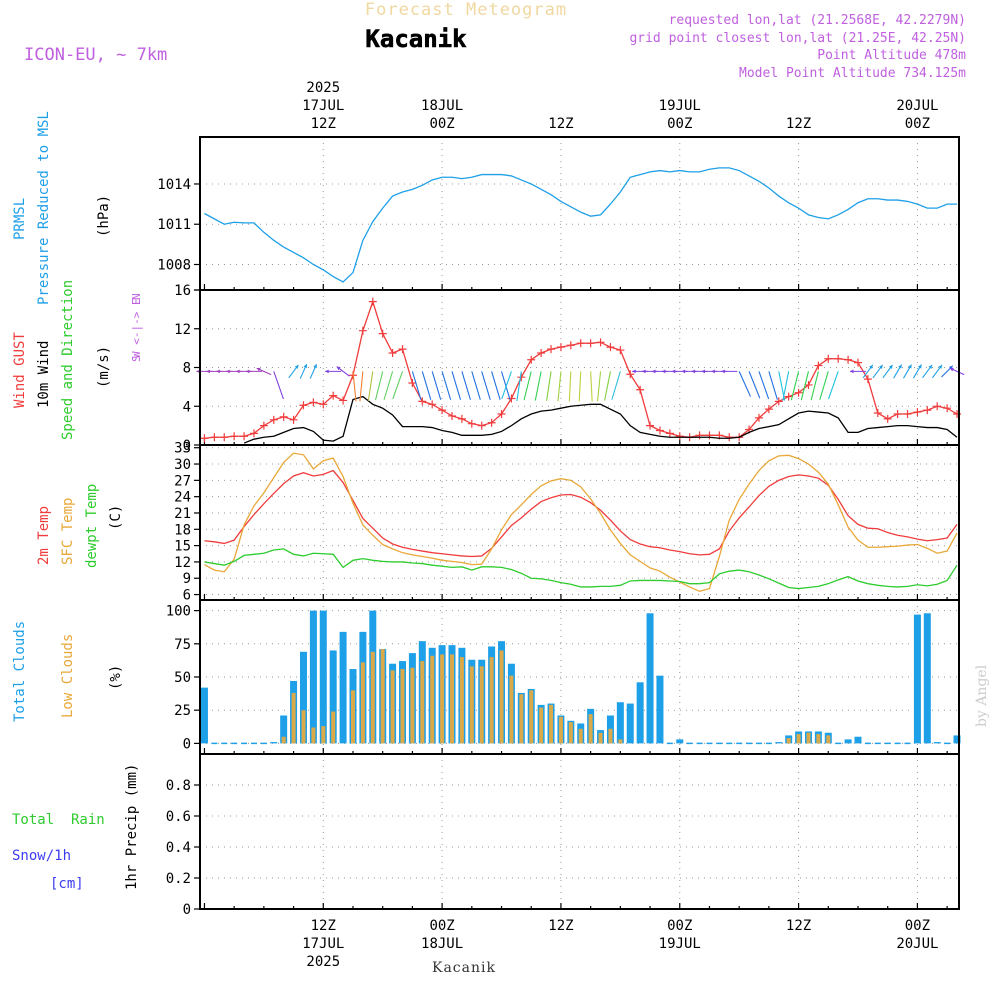  What do you see at coordinates (76, 828) in the screenshot?
I see `precip-labels: Total Rain Snow/1h [cm] 1hr Precip (mm)` at bounding box center [76, 828].